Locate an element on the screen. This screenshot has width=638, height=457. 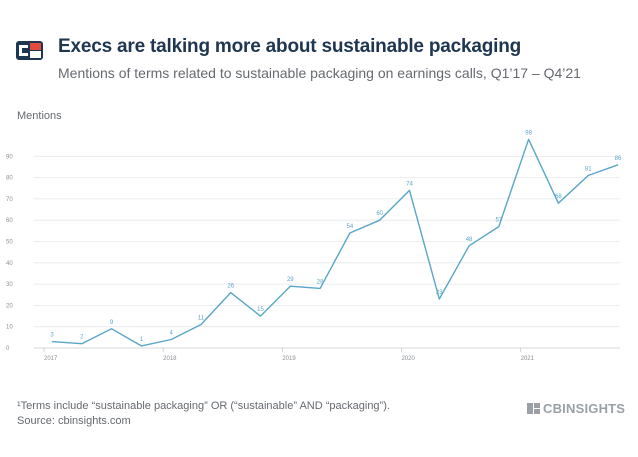
y-tick-label: 90 is located at coordinates (9, 157).